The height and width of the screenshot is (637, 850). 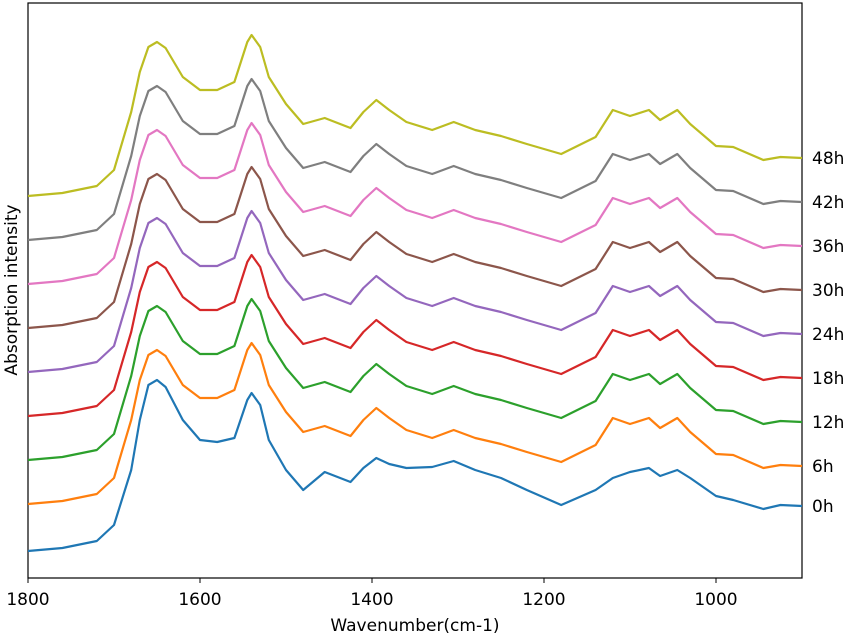 I want to click on y-axis-label: Absorption intensity, so click(x=12, y=289).